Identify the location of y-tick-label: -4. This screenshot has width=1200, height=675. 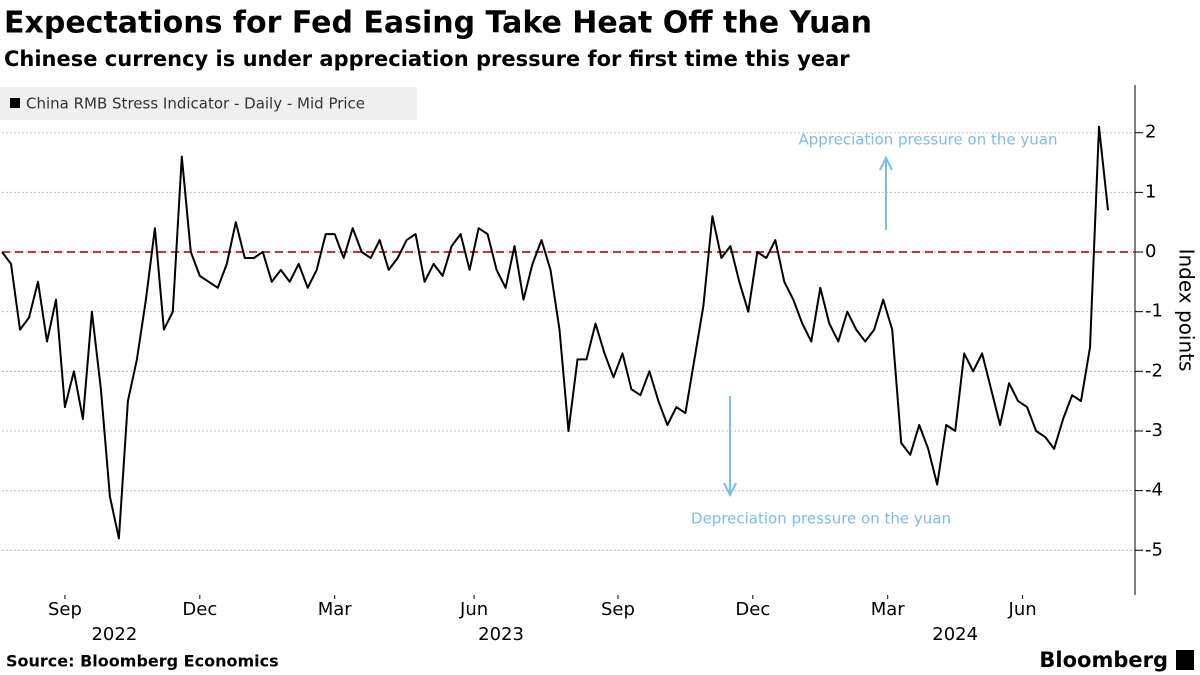
(1154, 490).